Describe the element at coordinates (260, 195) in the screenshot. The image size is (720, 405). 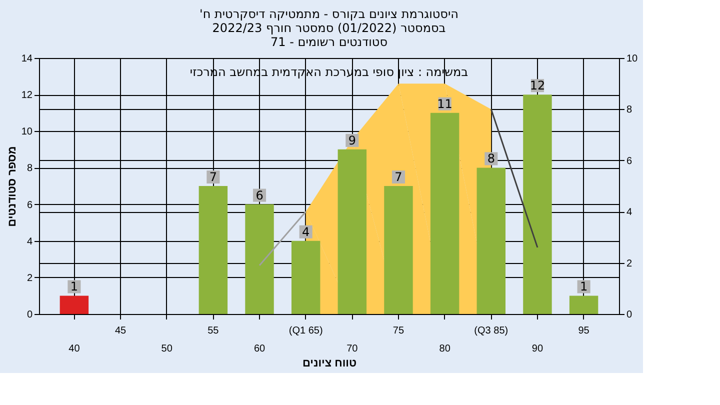
I see `data-label: 6` at that location.